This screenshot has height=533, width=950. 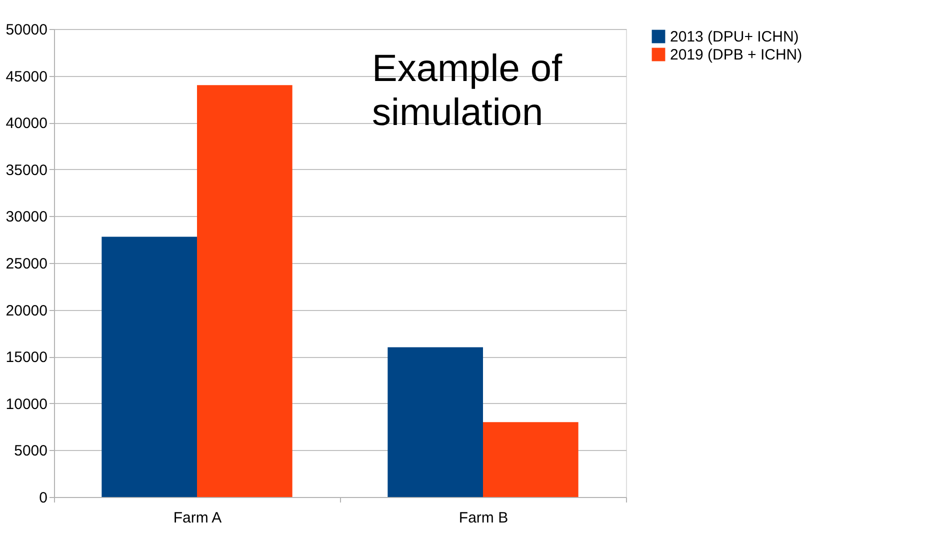 I want to click on y-tick-label: 50000, so click(x=27, y=30).